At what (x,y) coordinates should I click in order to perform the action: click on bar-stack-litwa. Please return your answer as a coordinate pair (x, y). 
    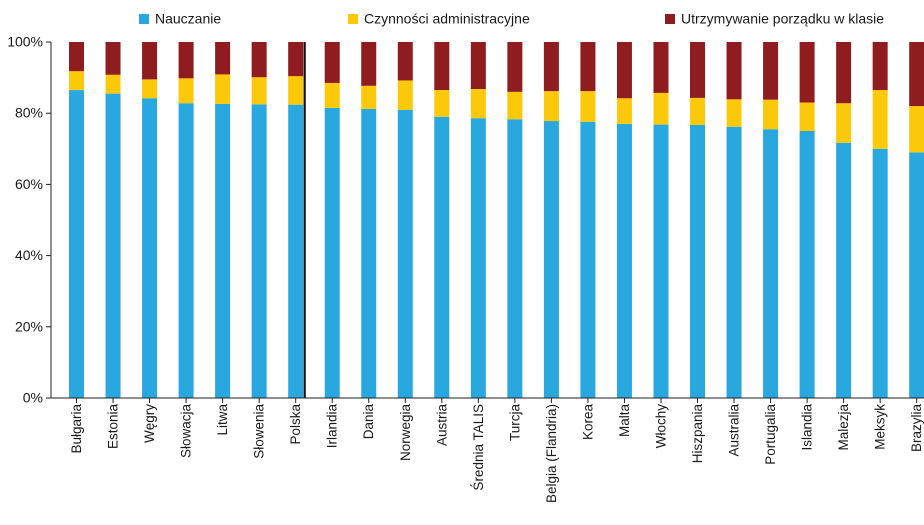
    Looking at the image, I should click on (223, 220).